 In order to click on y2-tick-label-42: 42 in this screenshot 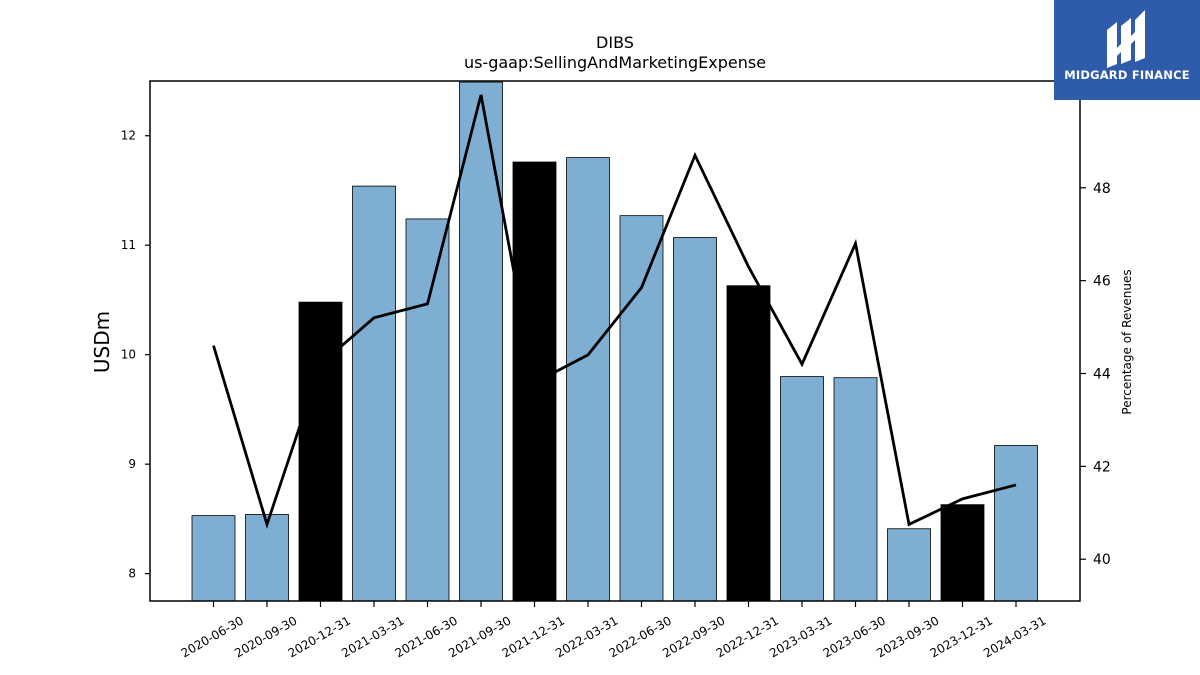, I will do `click(1102, 467)`.